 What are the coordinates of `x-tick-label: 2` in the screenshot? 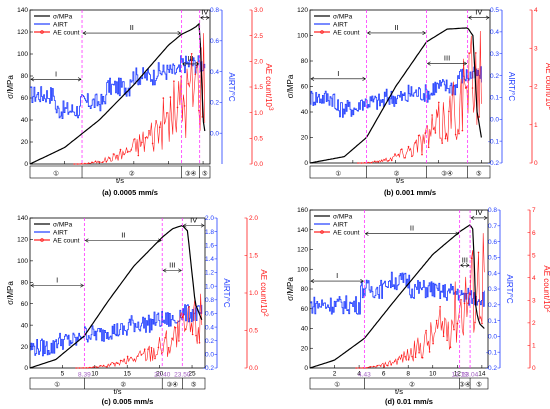 It's located at (335, 374).